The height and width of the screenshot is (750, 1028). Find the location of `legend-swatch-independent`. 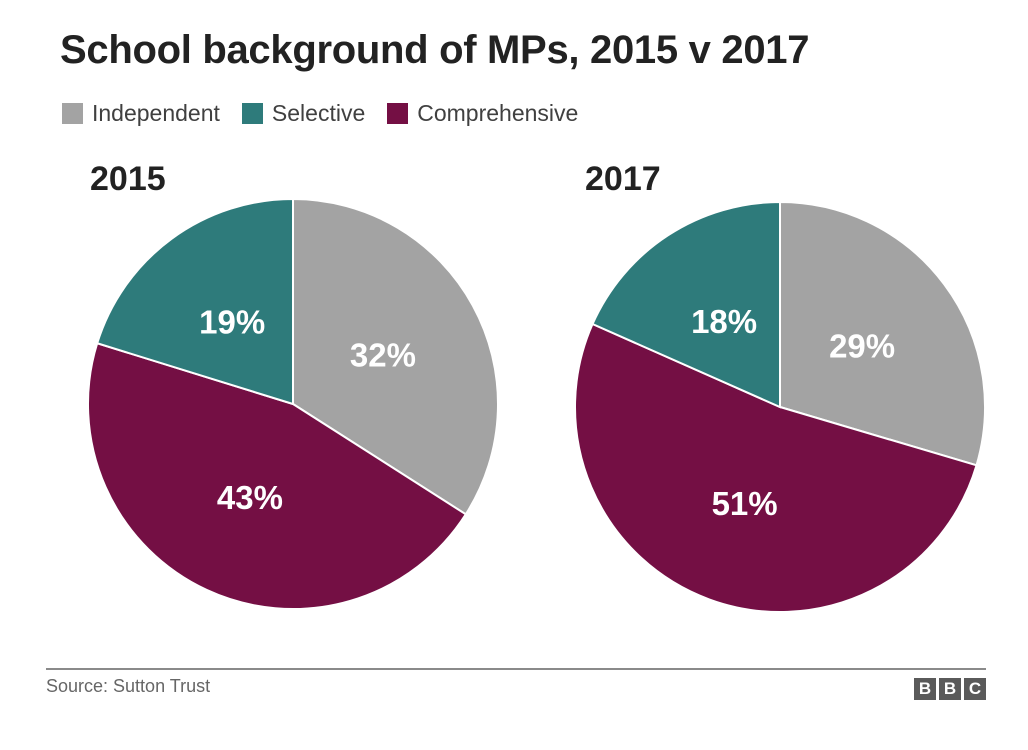

legend-swatch-independent is located at coordinates (72, 113).